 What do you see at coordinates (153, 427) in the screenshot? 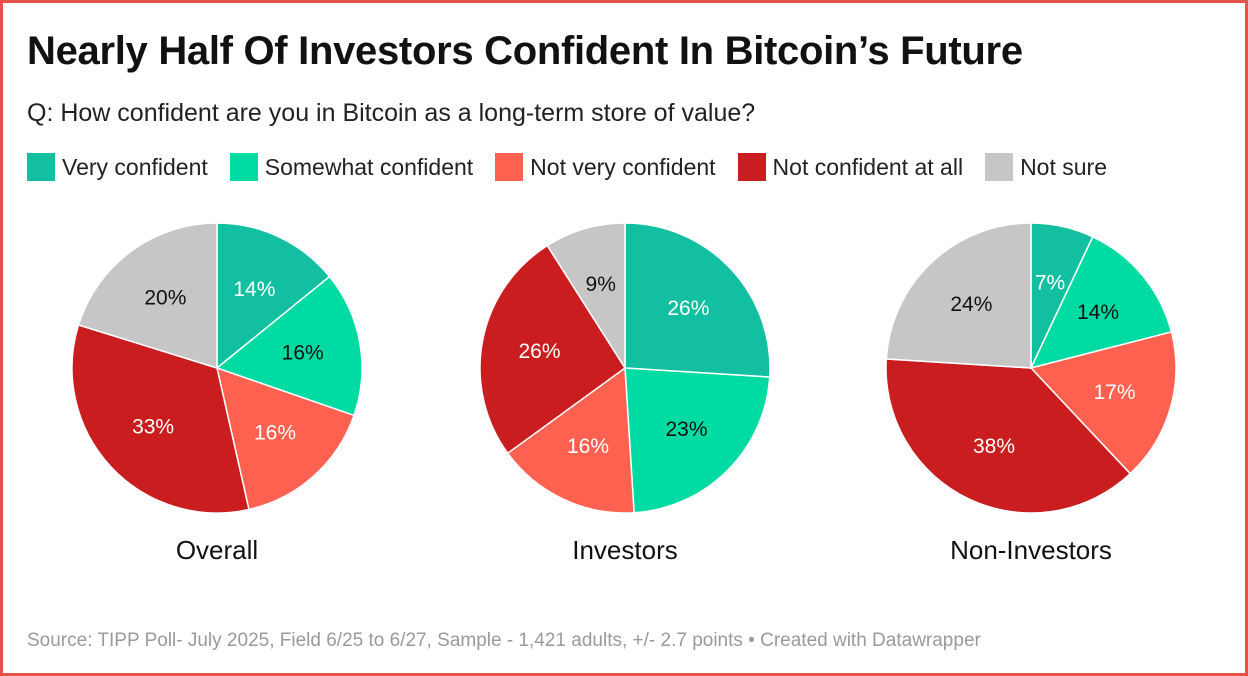
I see `slice-label: 33%` at bounding box center [153, 427].